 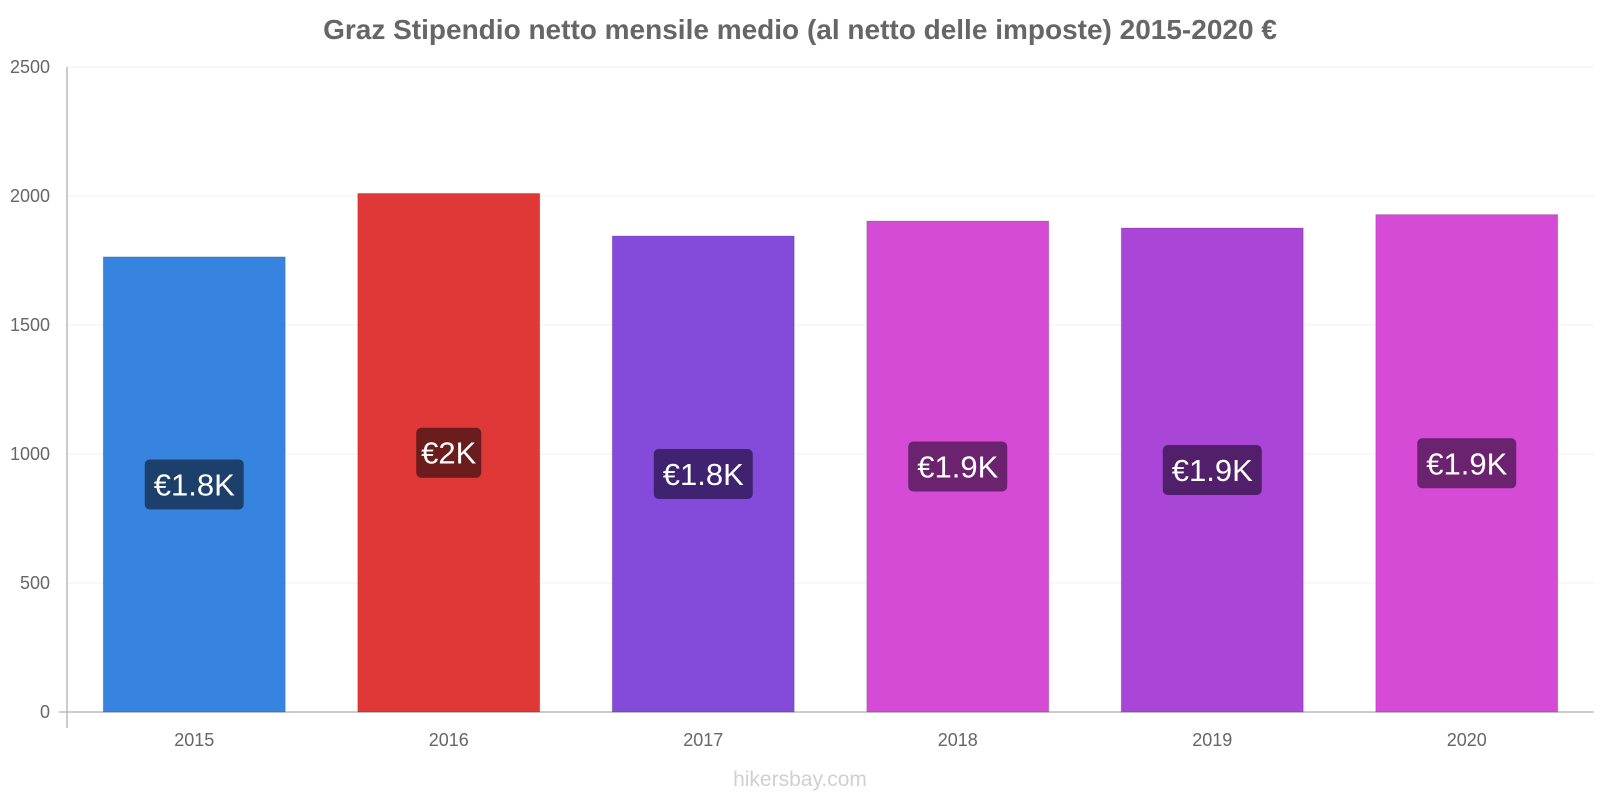 What do you see at coordinates (35, 583) in the screenshot?
I see `y-tick-label: 500` at bounding box center [35, 583].